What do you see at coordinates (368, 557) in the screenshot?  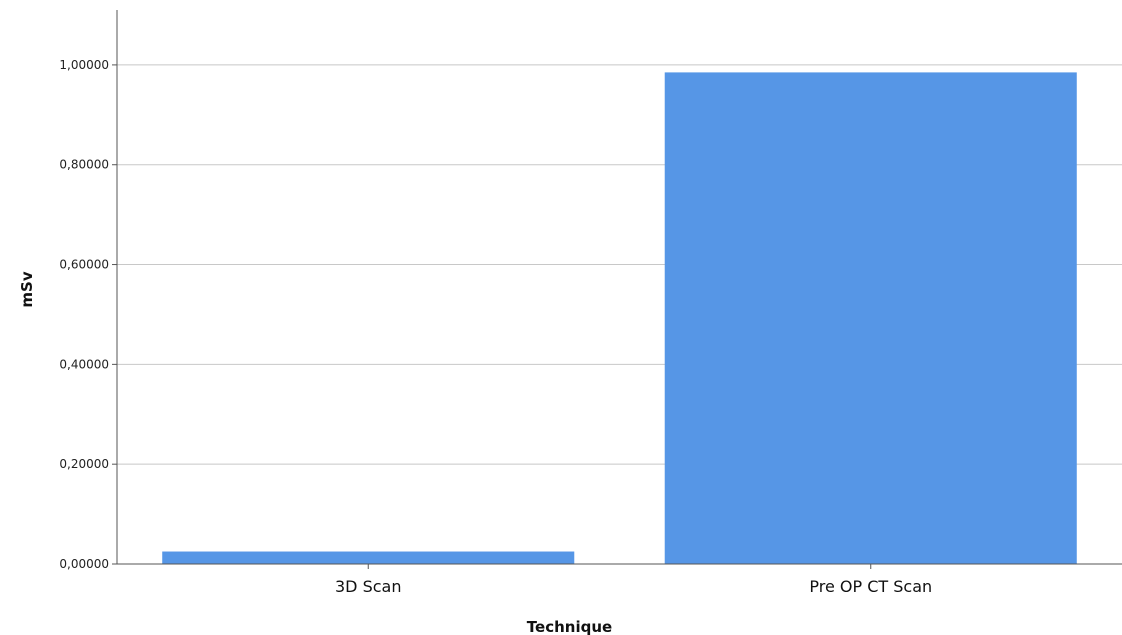 I see `bar` at bounding box center [368, 557].